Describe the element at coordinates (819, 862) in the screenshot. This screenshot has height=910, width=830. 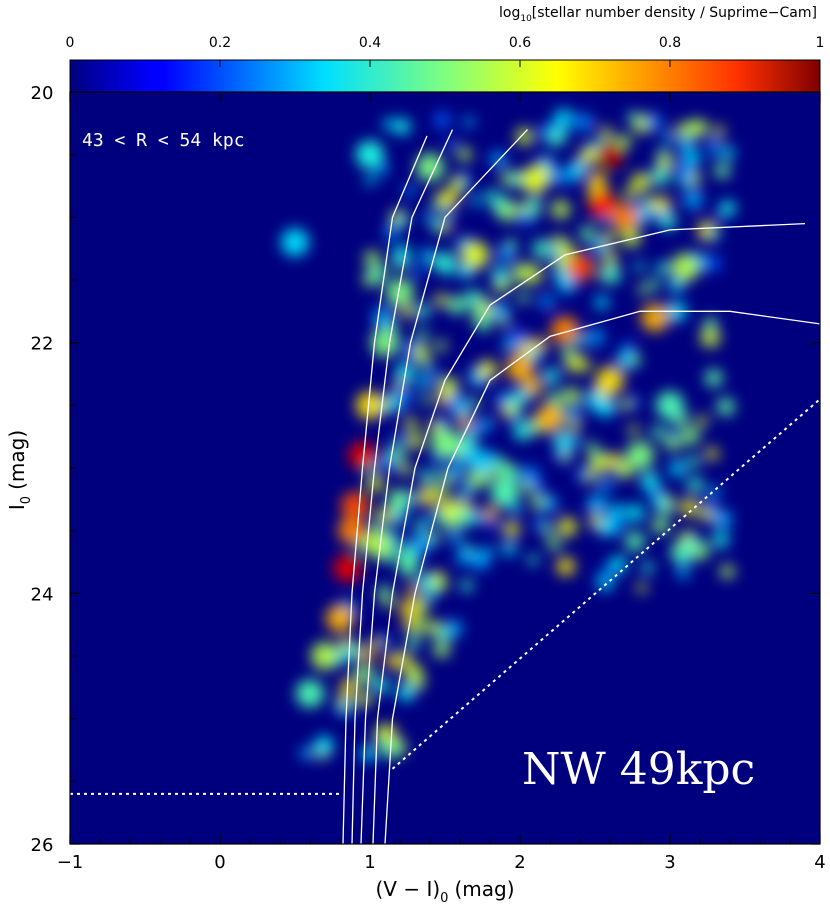
I see `x-tick-label: 4` at that location.